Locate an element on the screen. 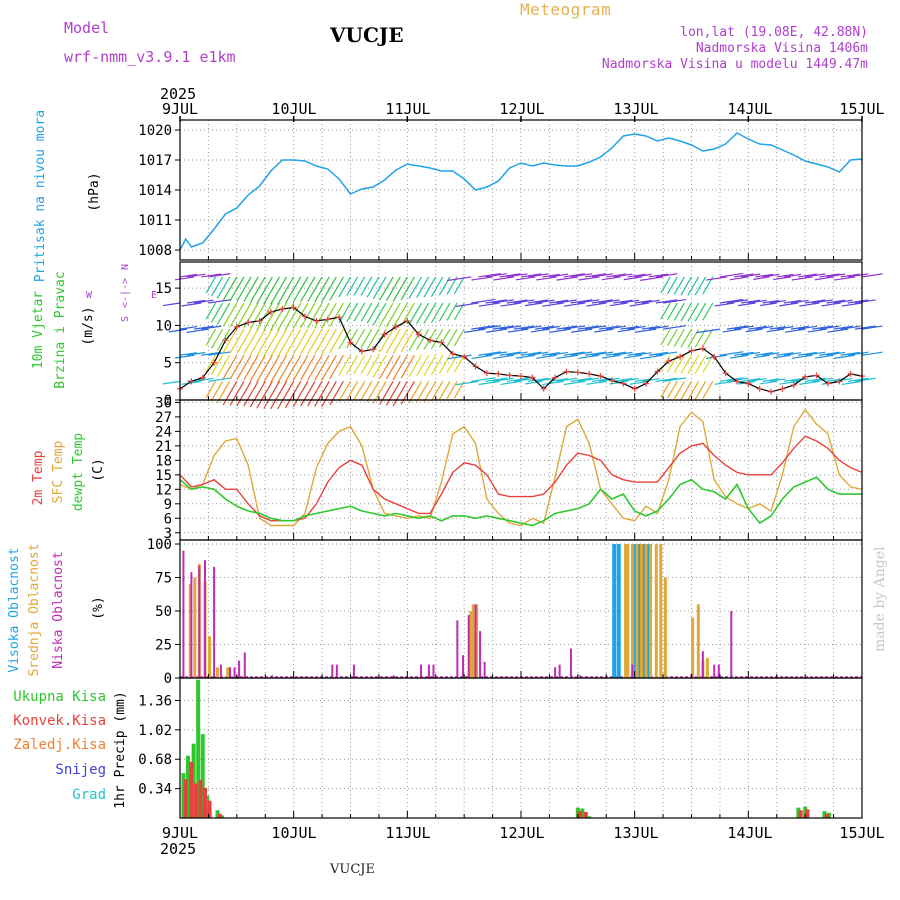  wind-ytick-label: 15 is located at coordinates (163, 289).